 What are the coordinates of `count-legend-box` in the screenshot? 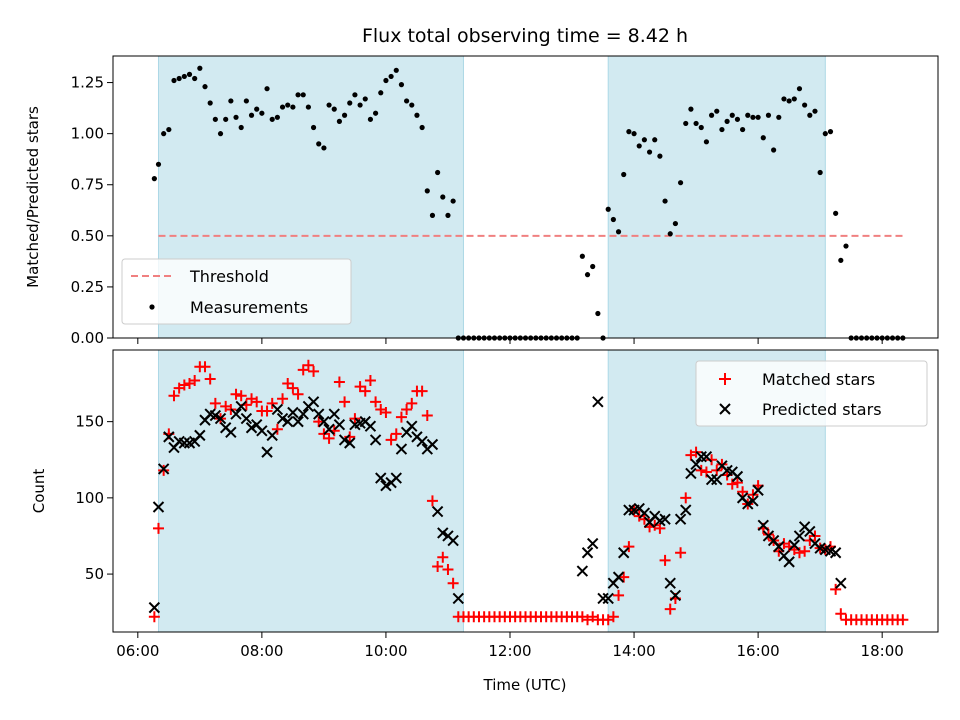 It's located at (811, 393).